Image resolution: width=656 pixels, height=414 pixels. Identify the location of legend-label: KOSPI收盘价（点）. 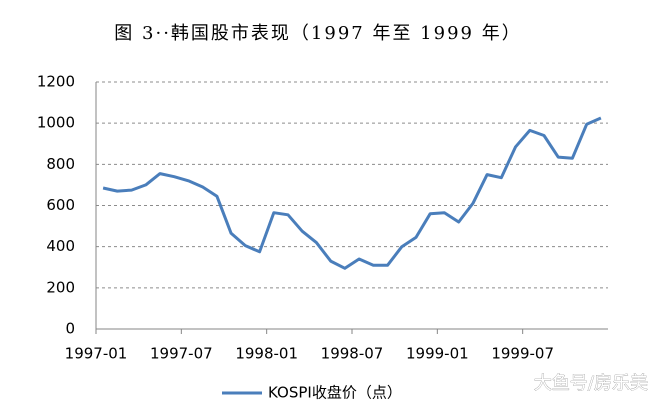
(335, 393).